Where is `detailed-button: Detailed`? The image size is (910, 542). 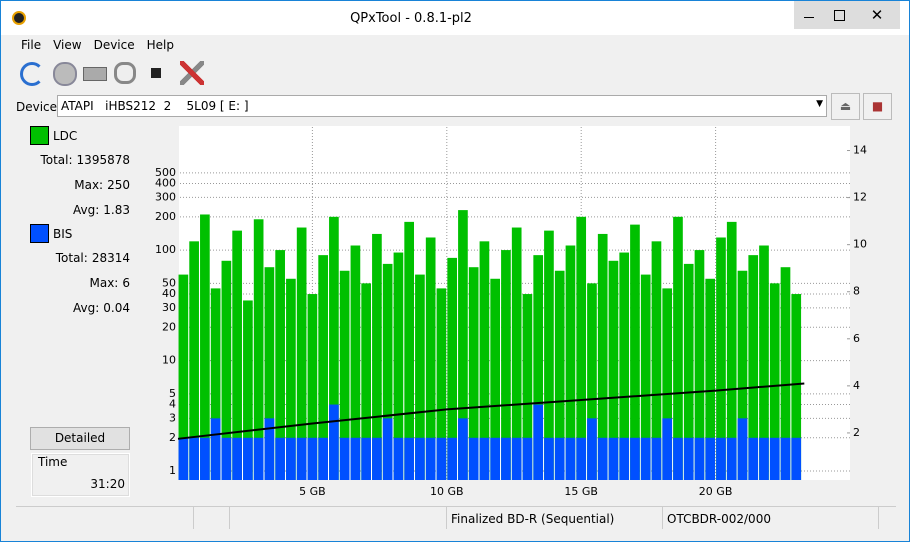 detailed-button: Detailed is located at coordinates (80, 438).